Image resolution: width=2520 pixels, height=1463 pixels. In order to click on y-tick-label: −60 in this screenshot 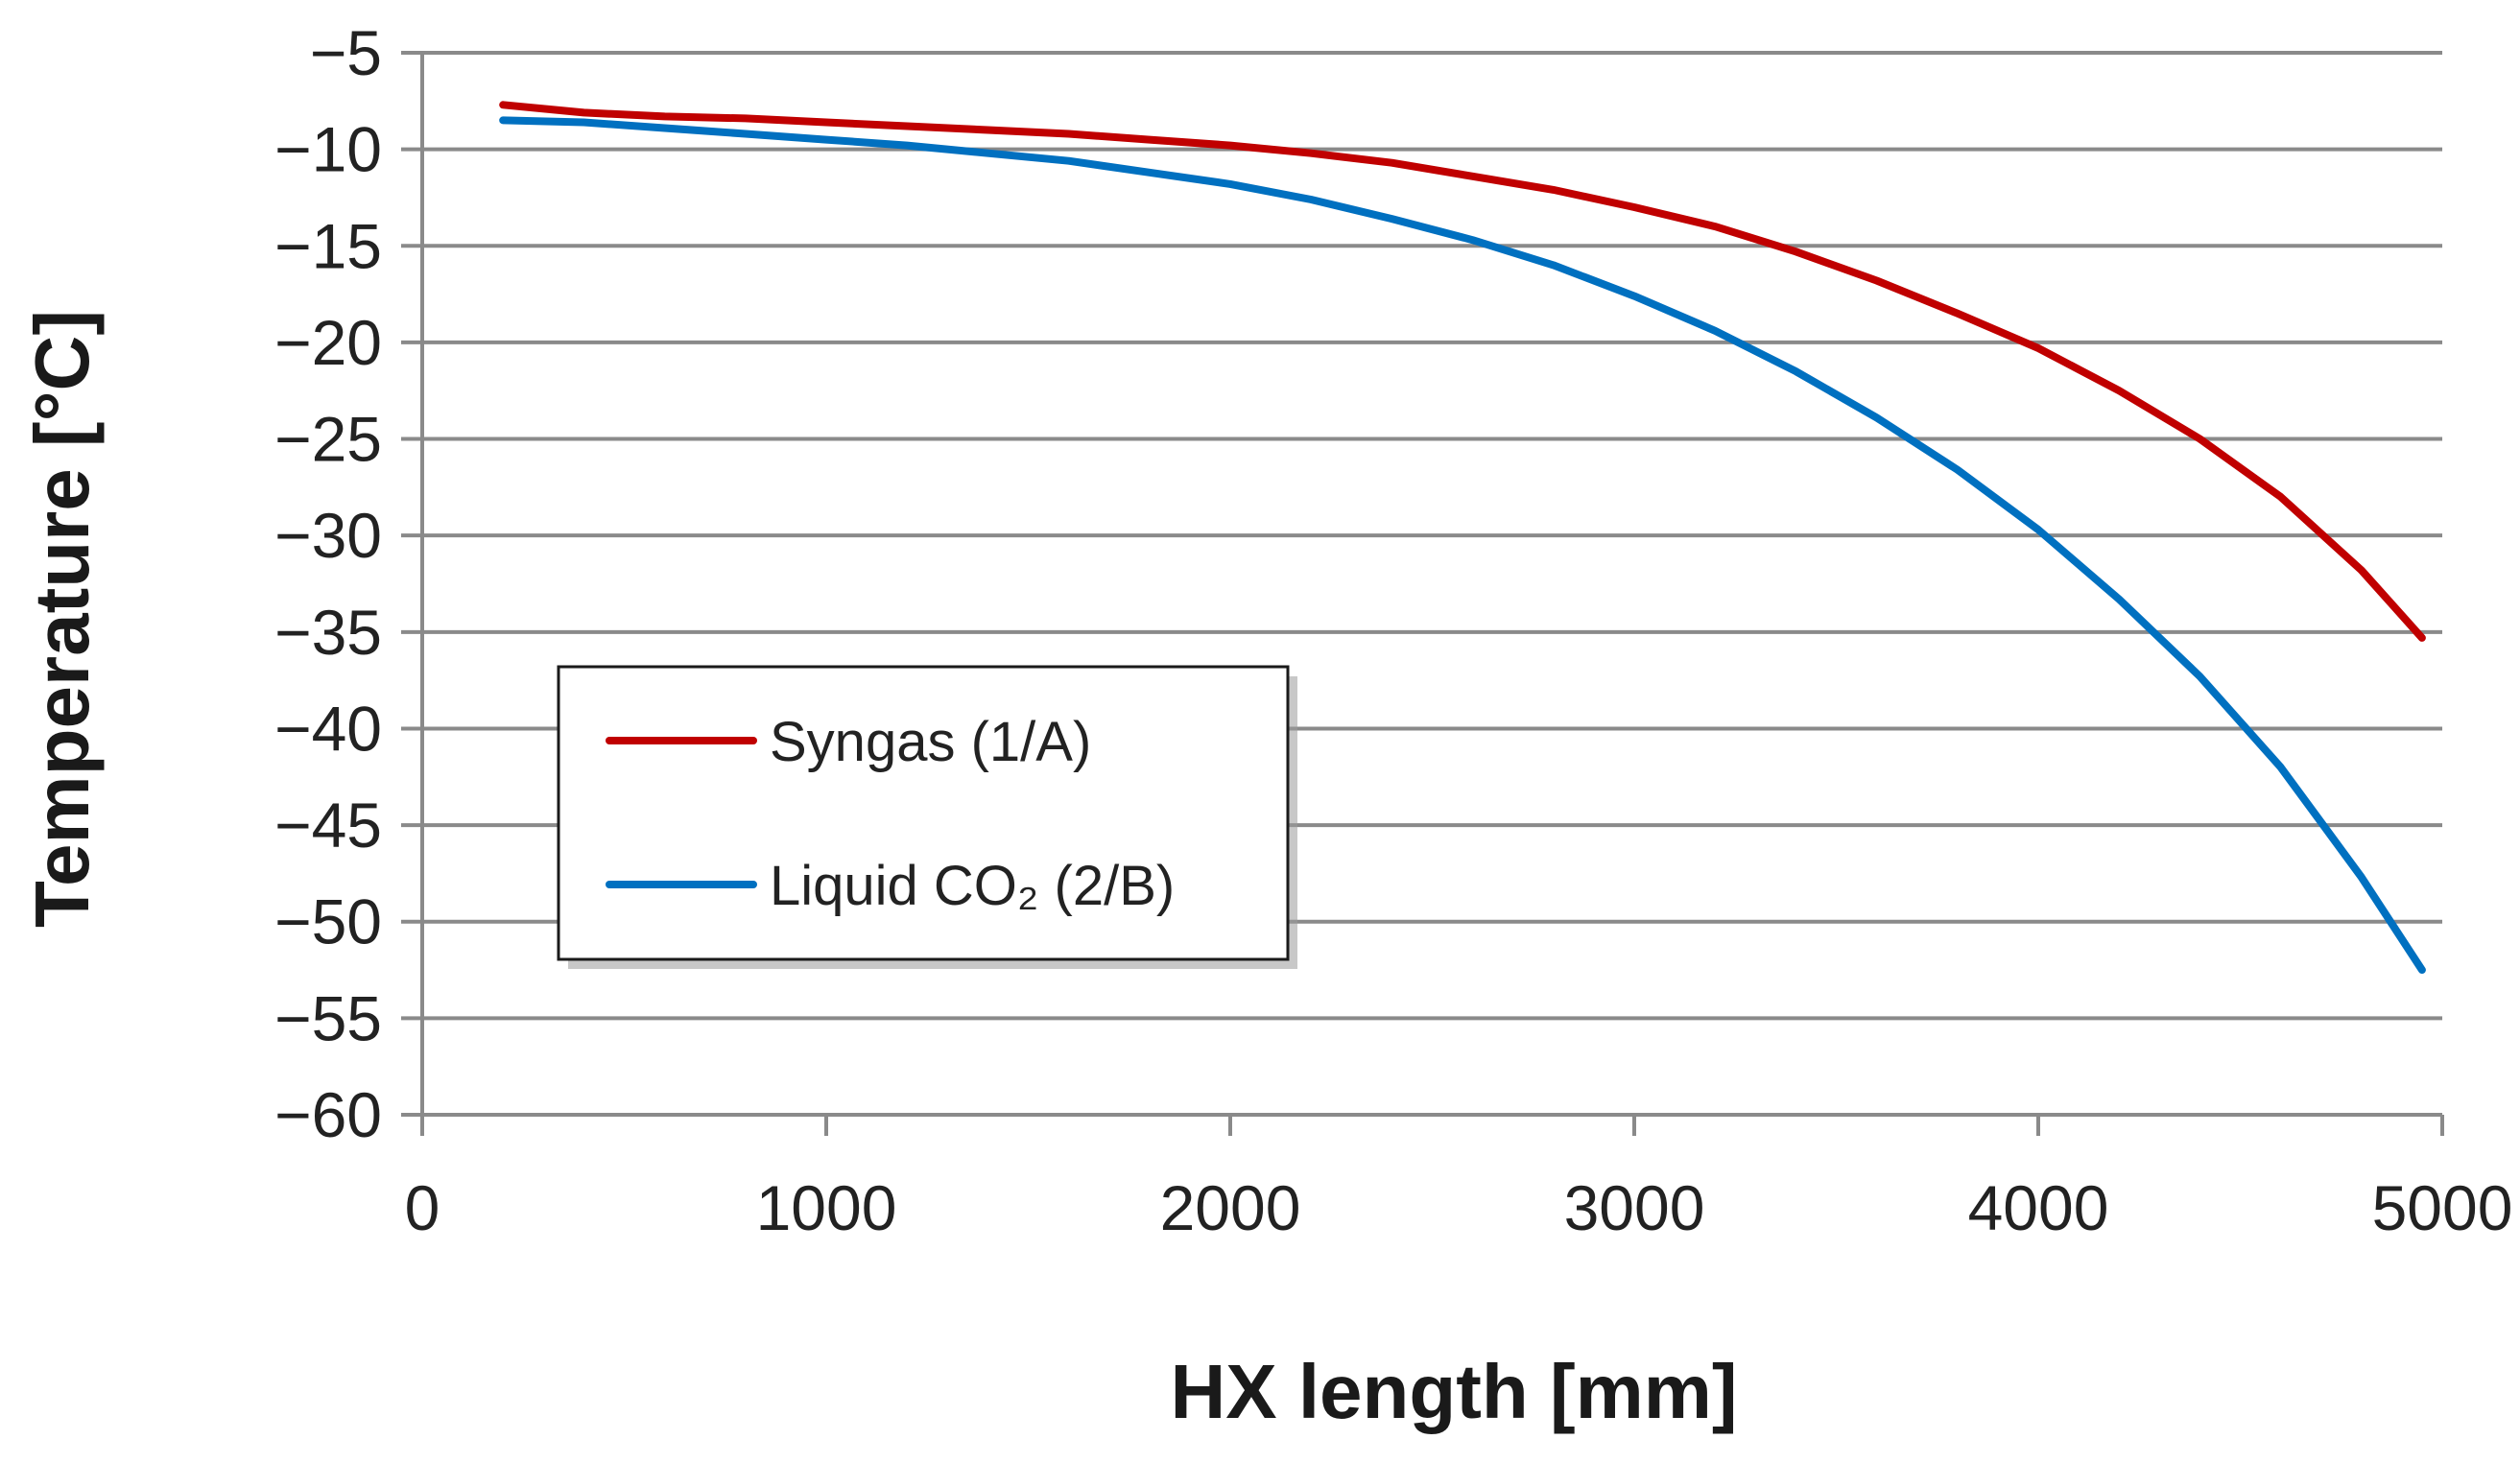, I will do `click(328, 1114)`.